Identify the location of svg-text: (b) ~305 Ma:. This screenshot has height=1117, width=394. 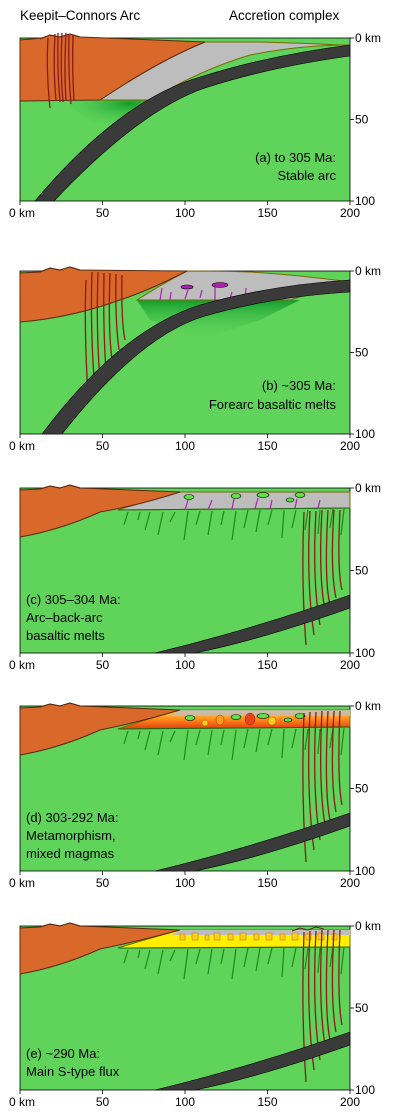
(299, 385).